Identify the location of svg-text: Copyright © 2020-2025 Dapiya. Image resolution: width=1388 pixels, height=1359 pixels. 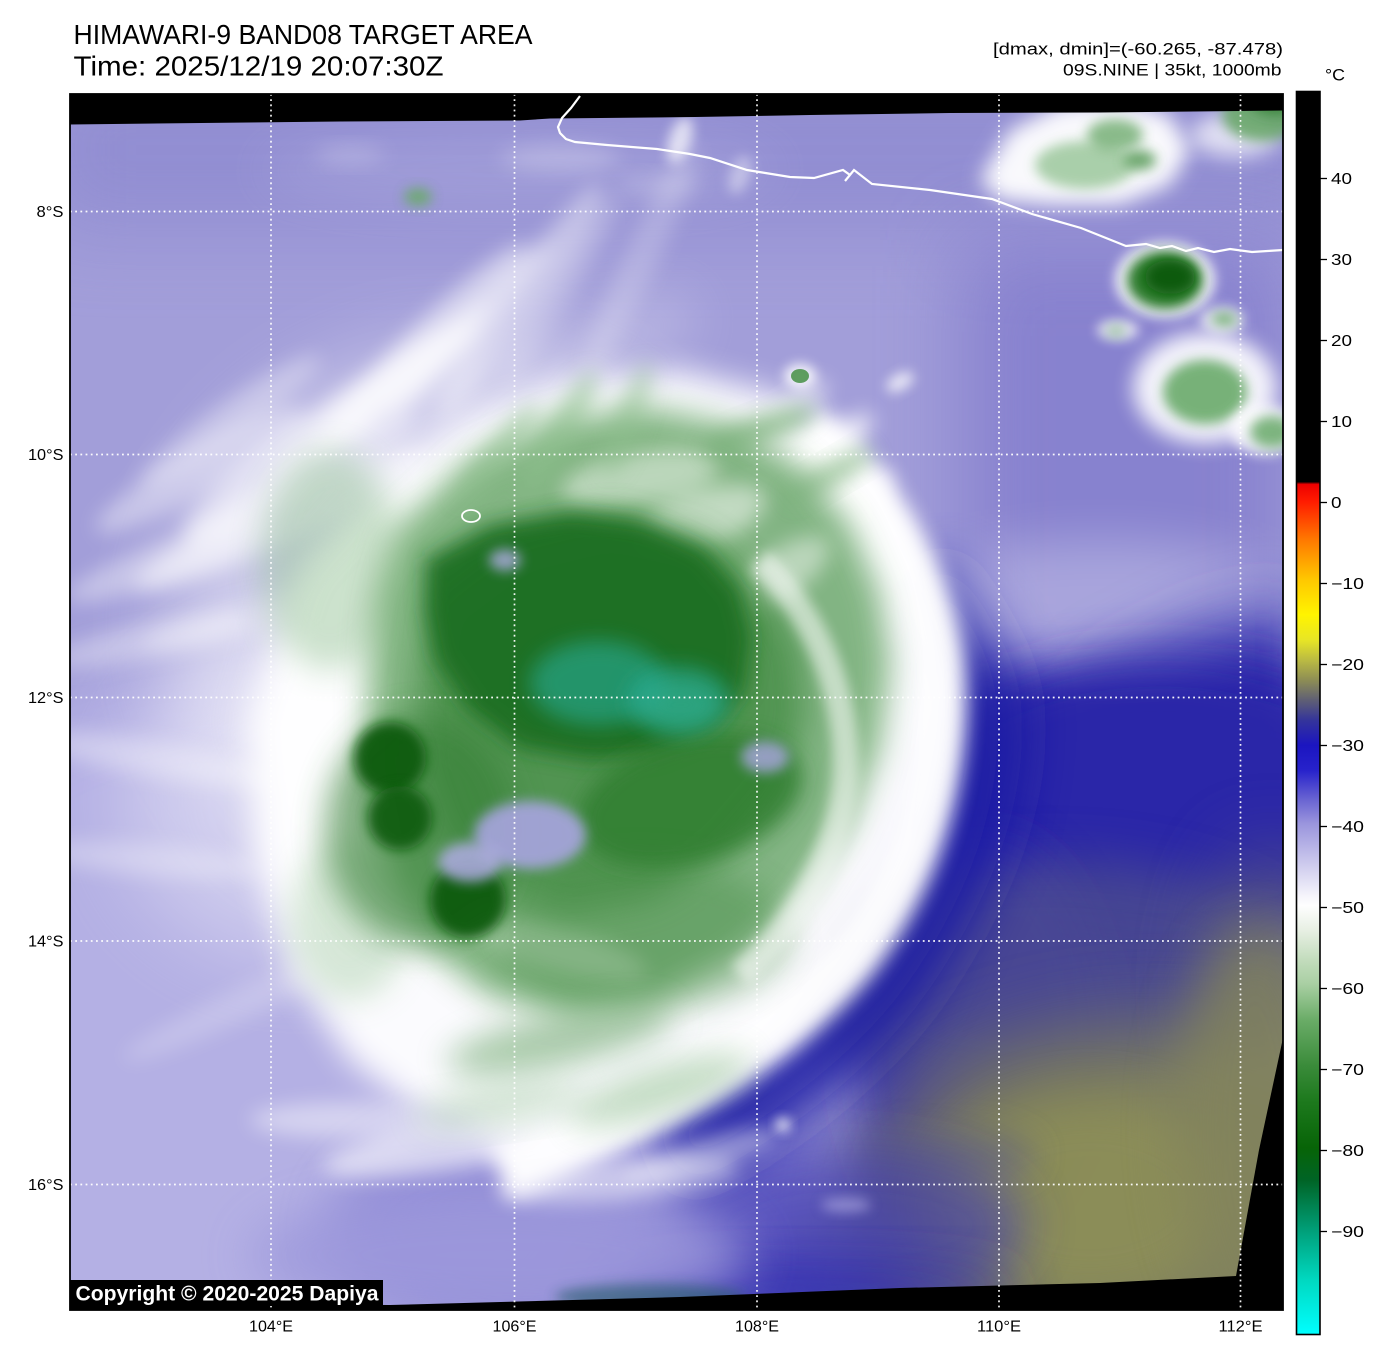
(227, 1294).